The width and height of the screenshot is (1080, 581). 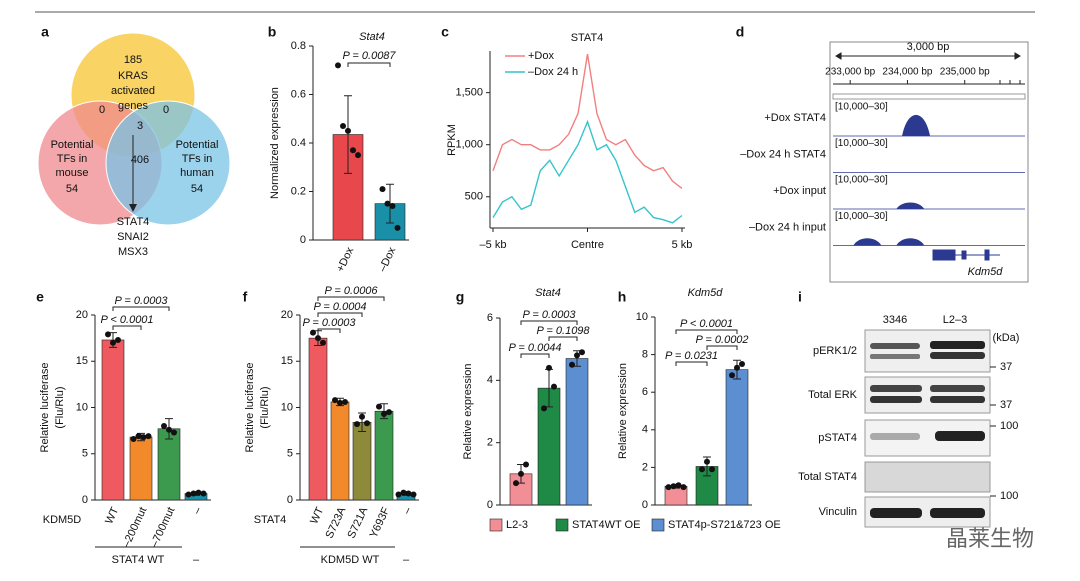 What do you see at coordinates (927, 428) in the screenshot?
I see `blot` at bounding box center [927, 428].